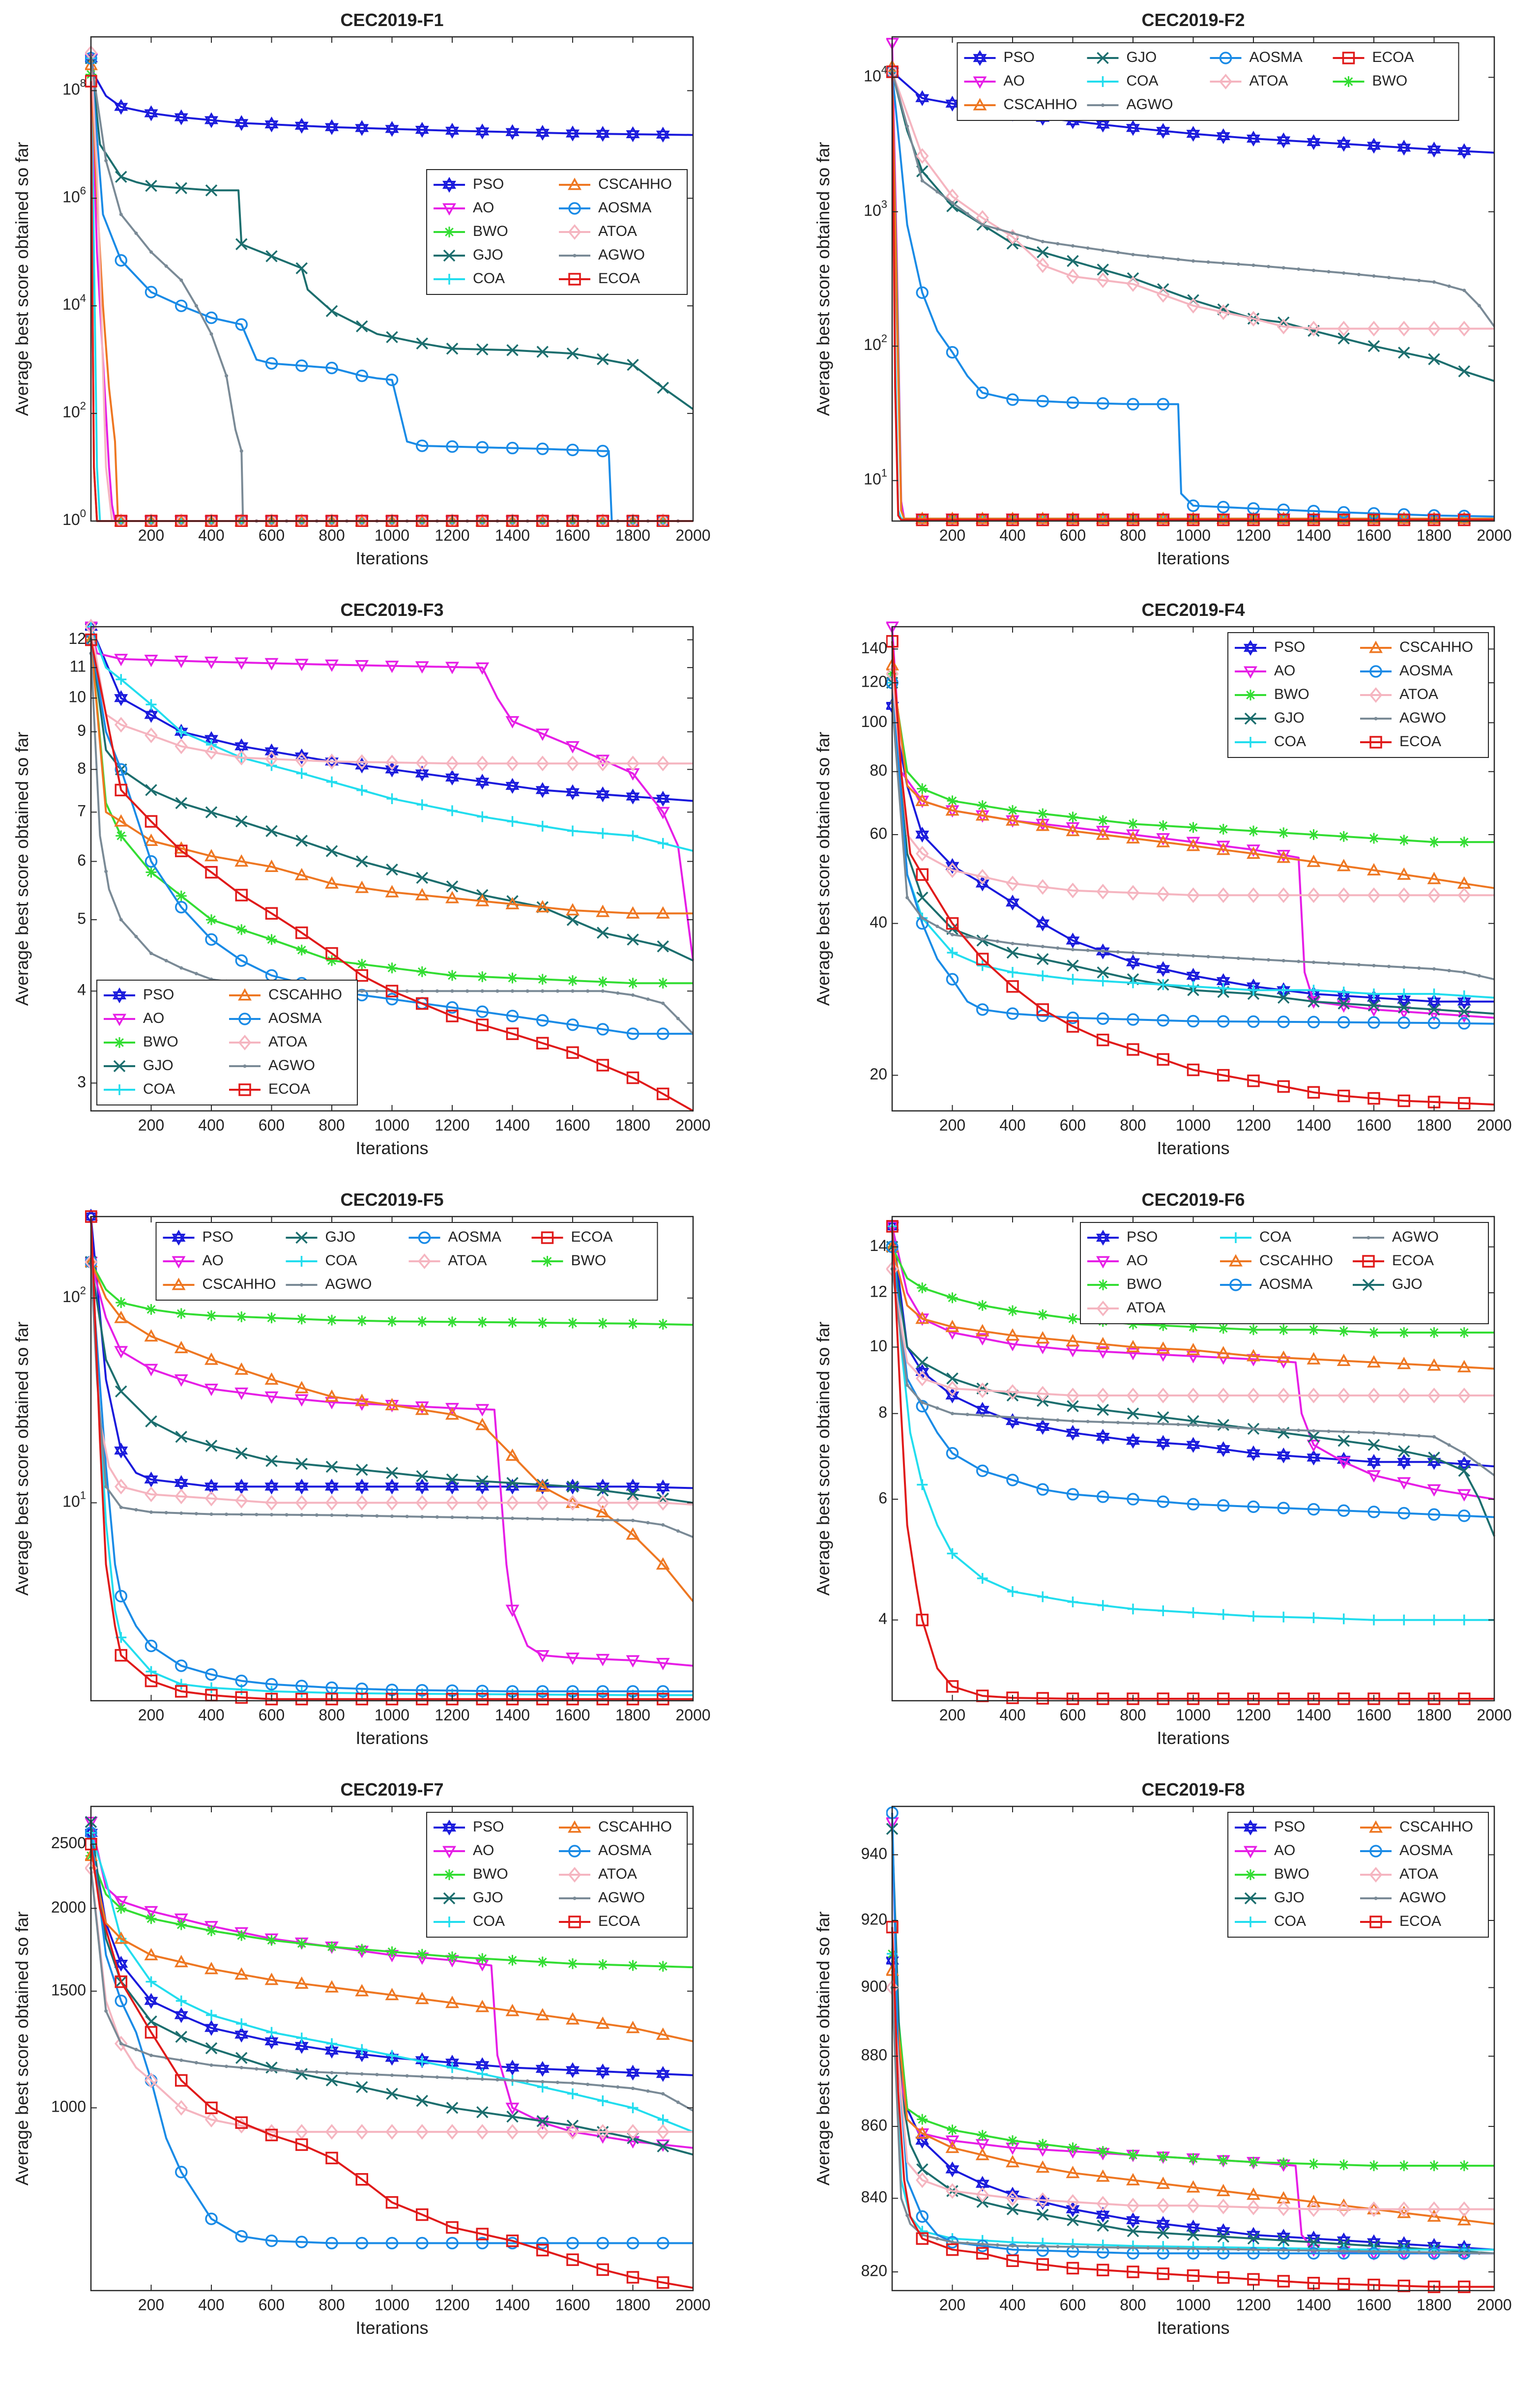 Image resolution: width=1540 pixels, height=2382 pixels. Describe the element at coordinates (1406, 671) in the screenshot. I see `chart-4-legend-item-aosma: AOSMA` at that location.